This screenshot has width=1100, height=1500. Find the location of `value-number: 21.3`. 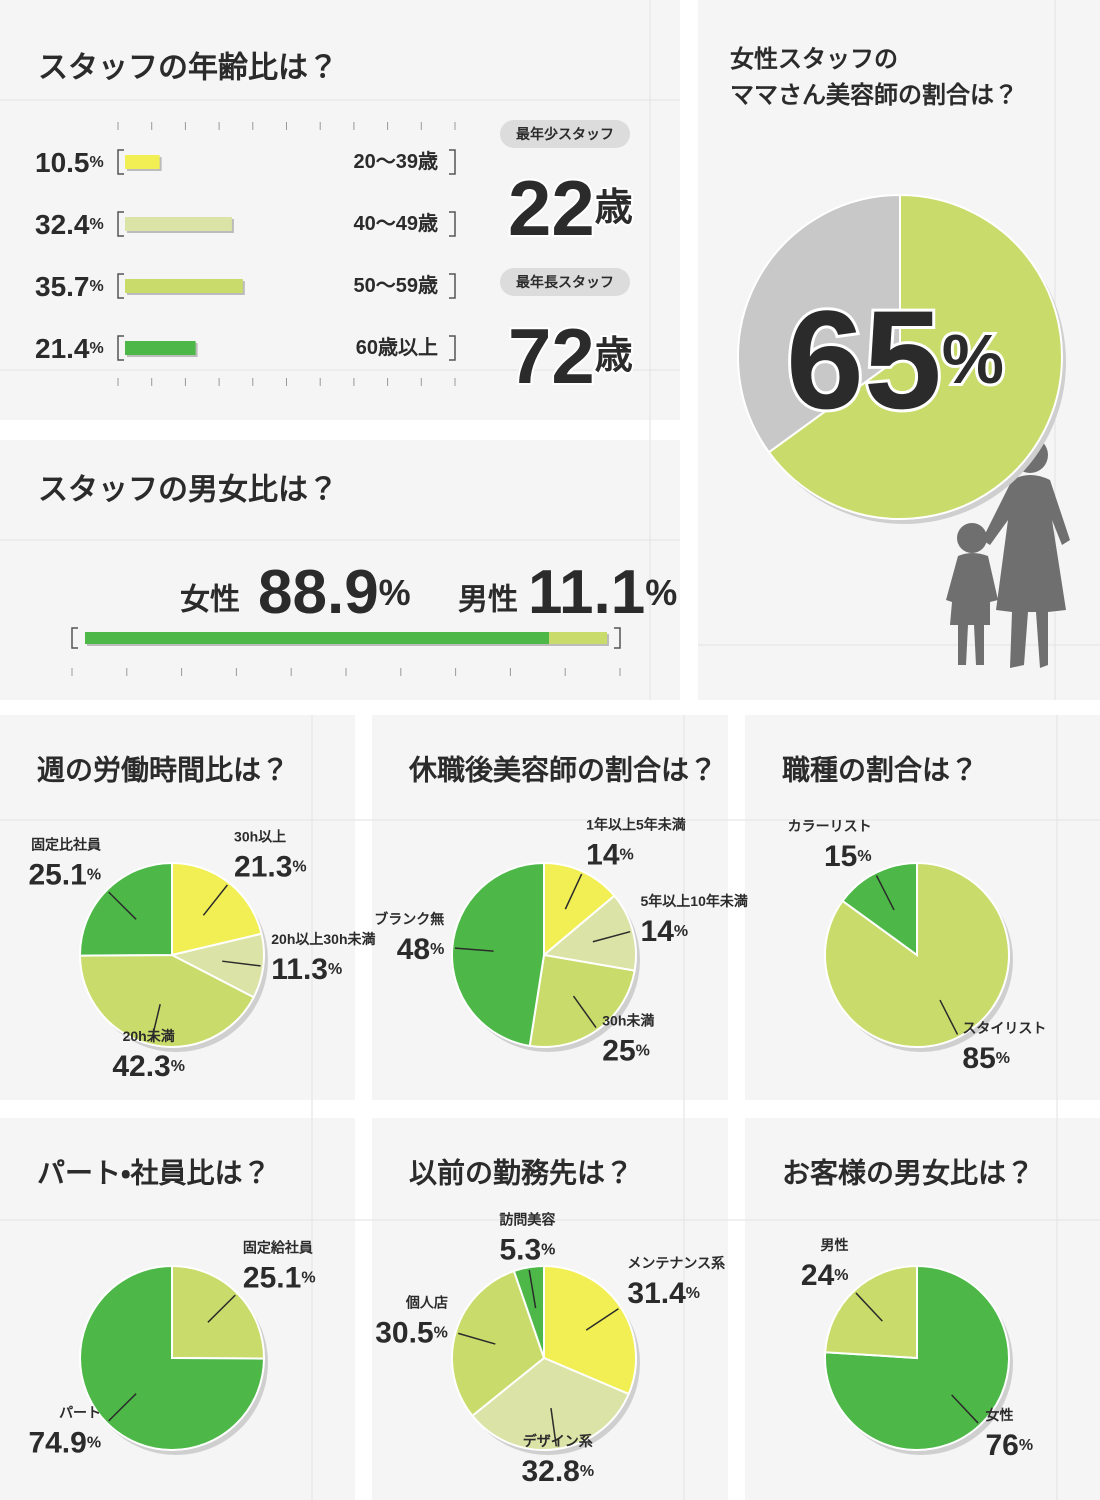

value-number: 21.3 is located at coordinates (263, 866).